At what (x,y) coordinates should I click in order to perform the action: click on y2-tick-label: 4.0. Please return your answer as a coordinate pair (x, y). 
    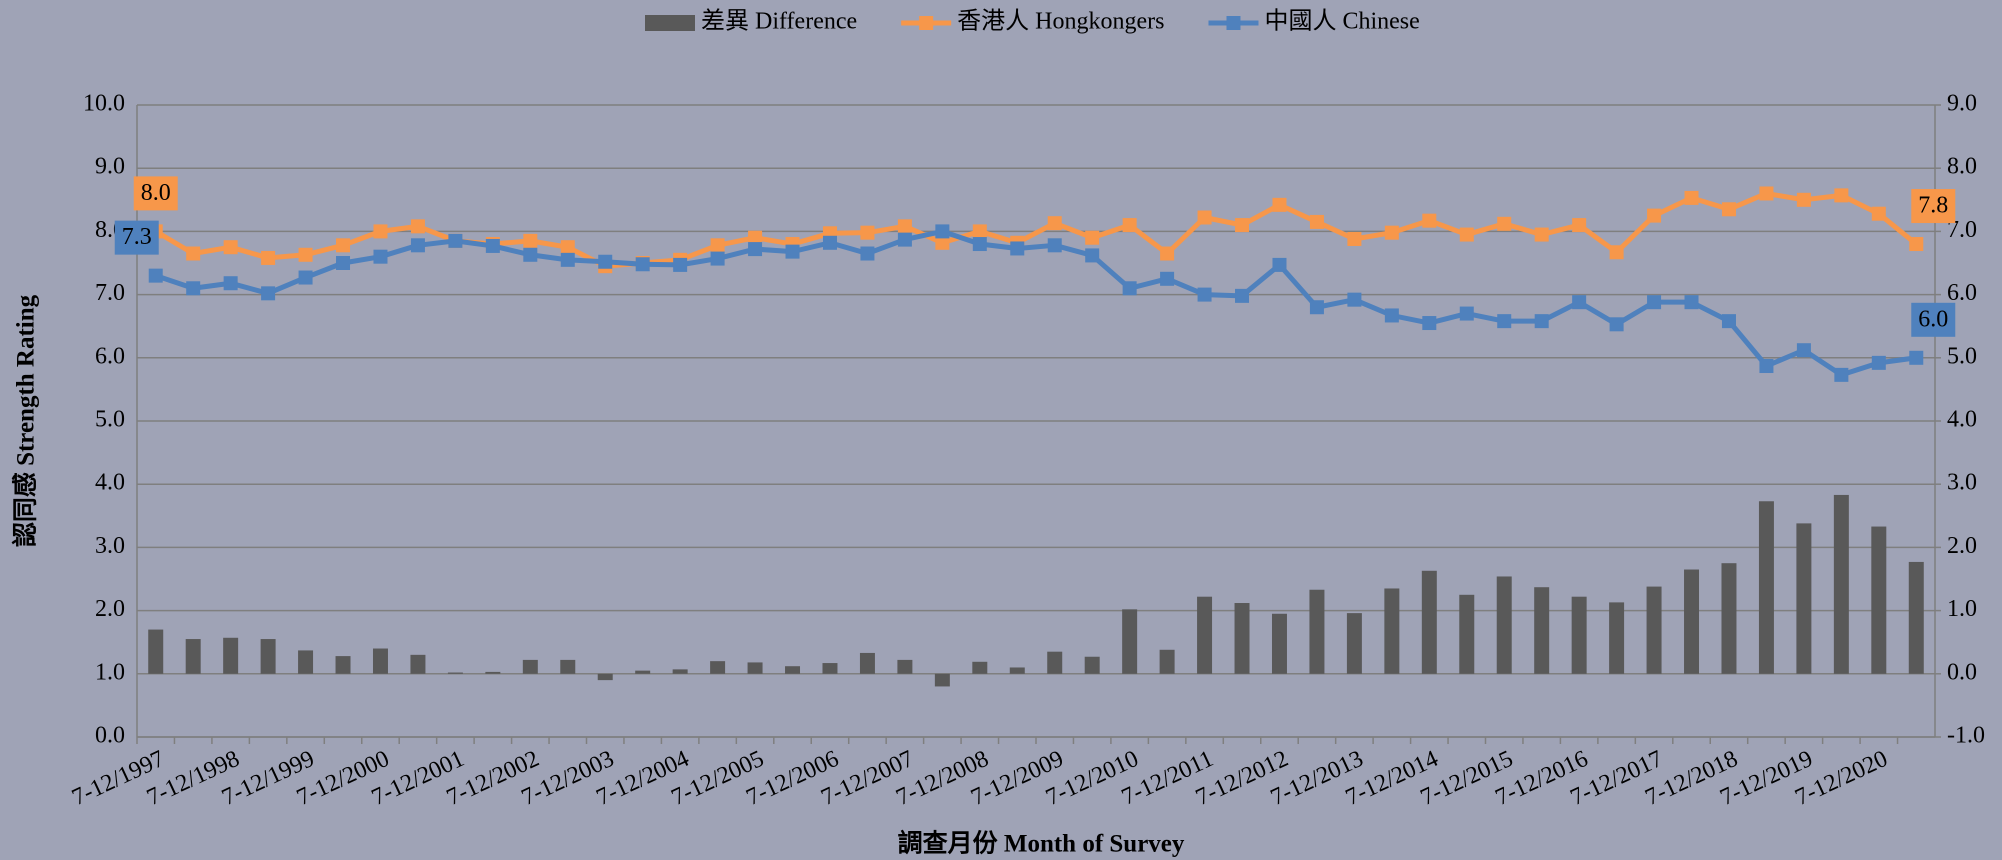
    Looking at the image, I should click on (1962, 420).